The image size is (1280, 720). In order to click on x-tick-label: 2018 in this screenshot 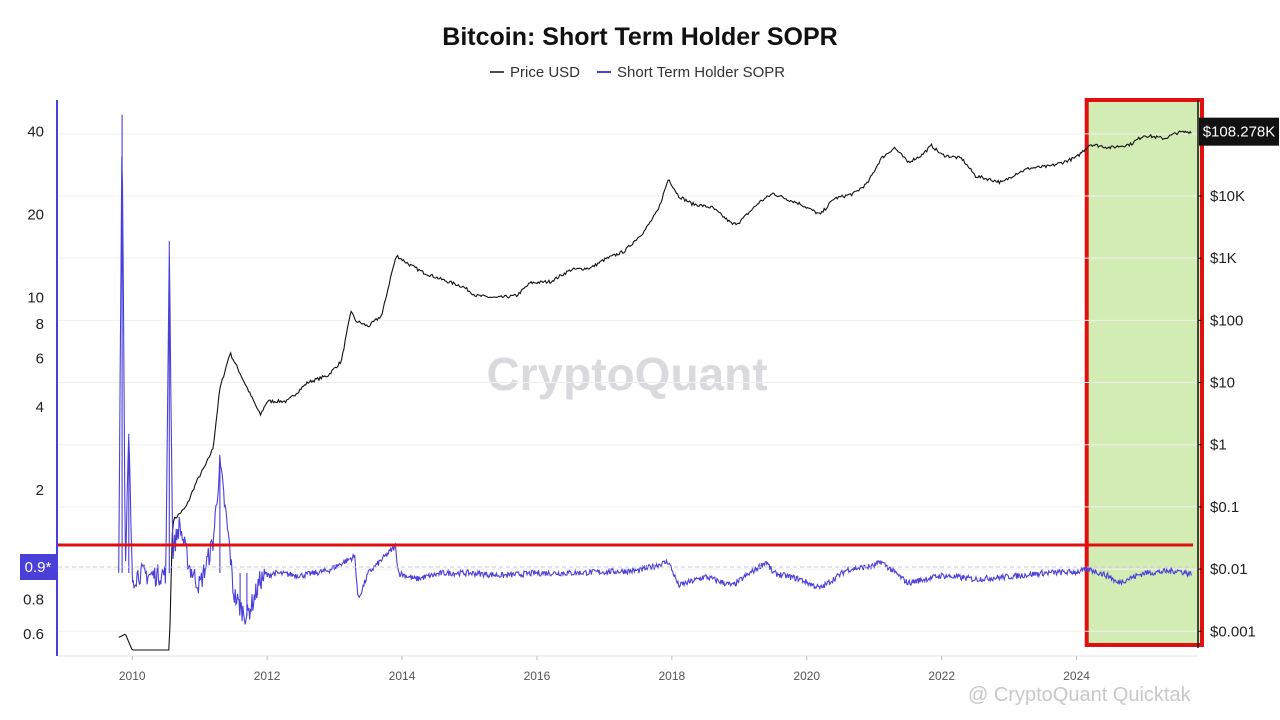, I will do `click(671, 676)`.